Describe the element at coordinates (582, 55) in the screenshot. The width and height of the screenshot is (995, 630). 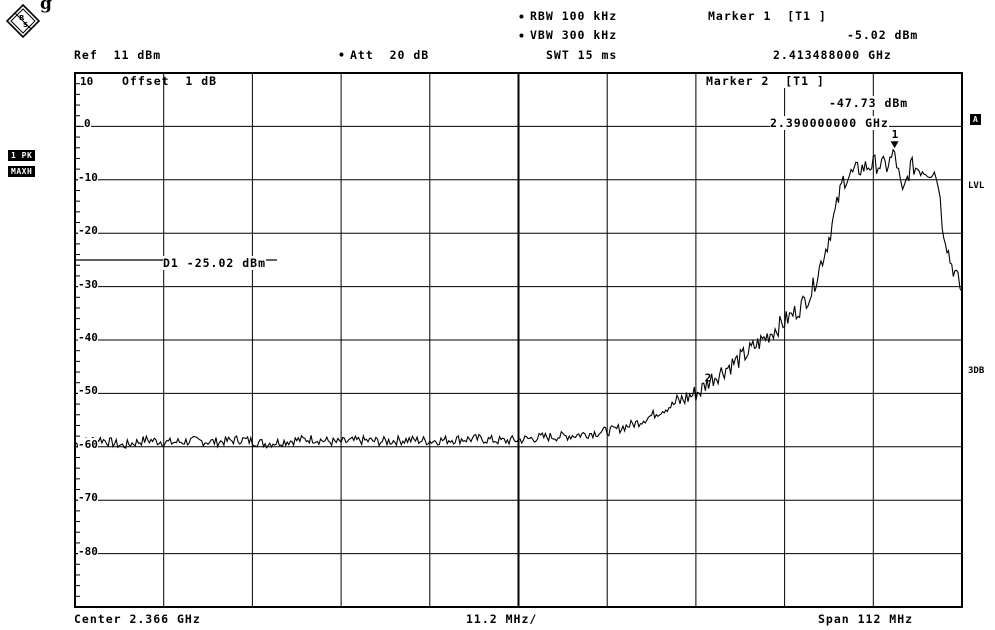
I see `sweep-time: SWT 15 ms` at that location.